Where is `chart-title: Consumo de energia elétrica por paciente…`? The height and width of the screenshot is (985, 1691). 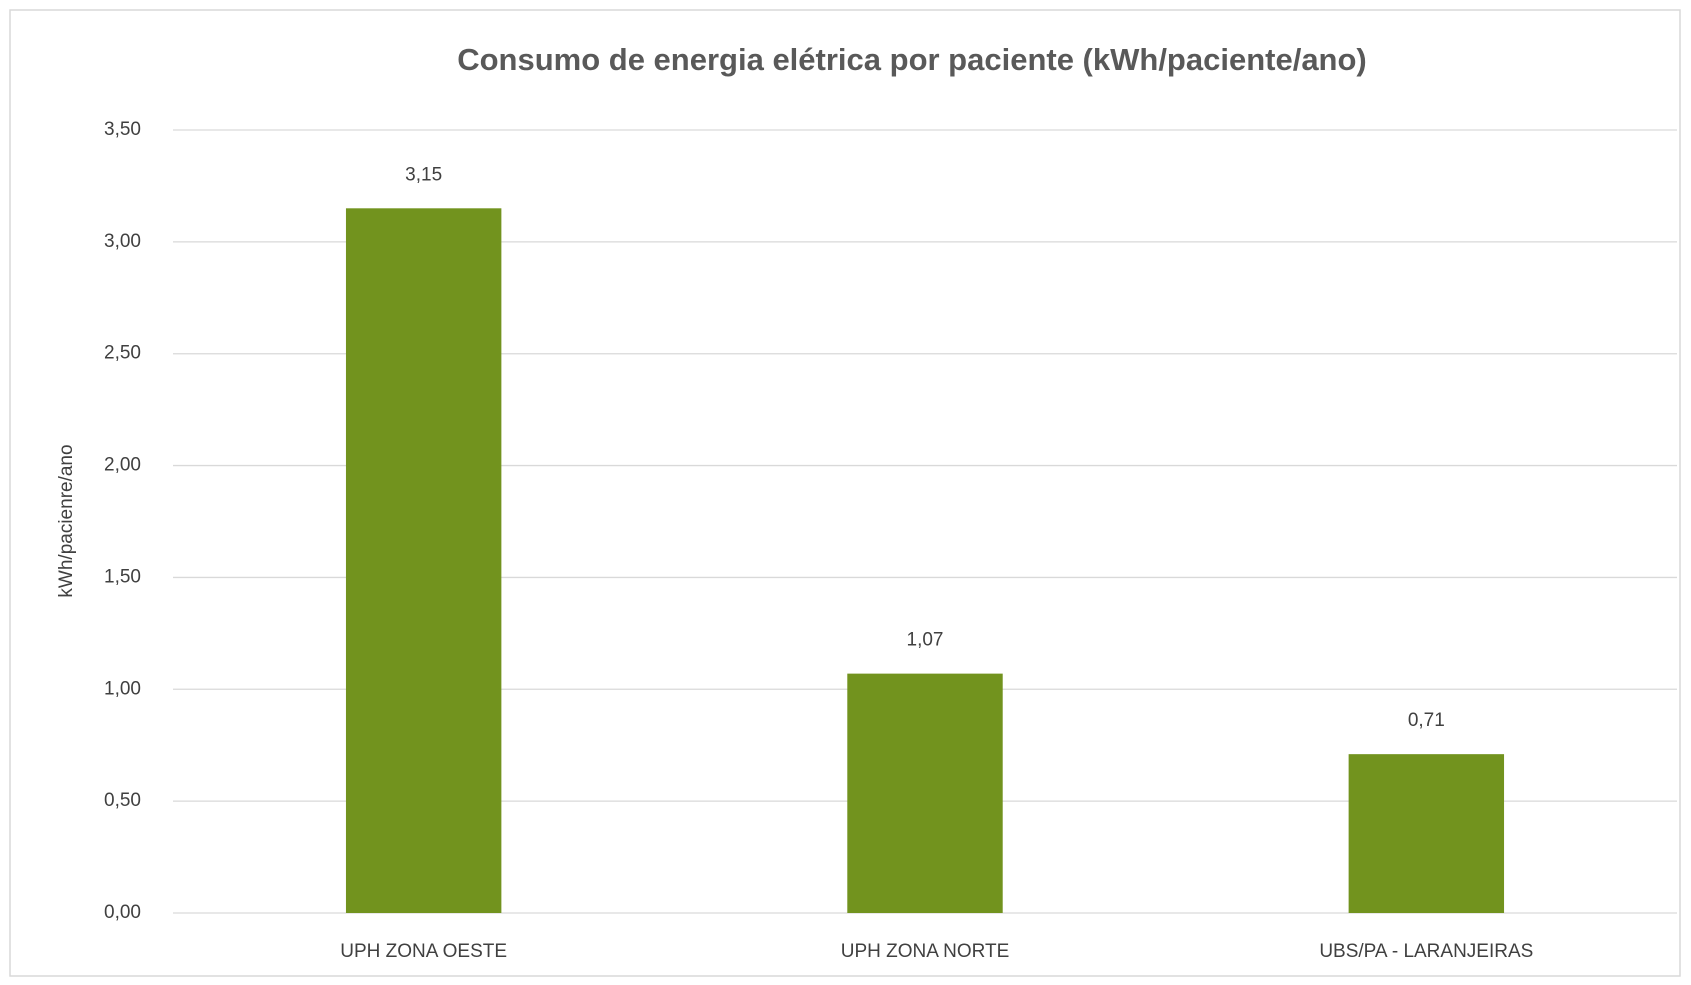 chart-title: Consumo de energia elétrica por paciente… is located at coordinates (912, 59).